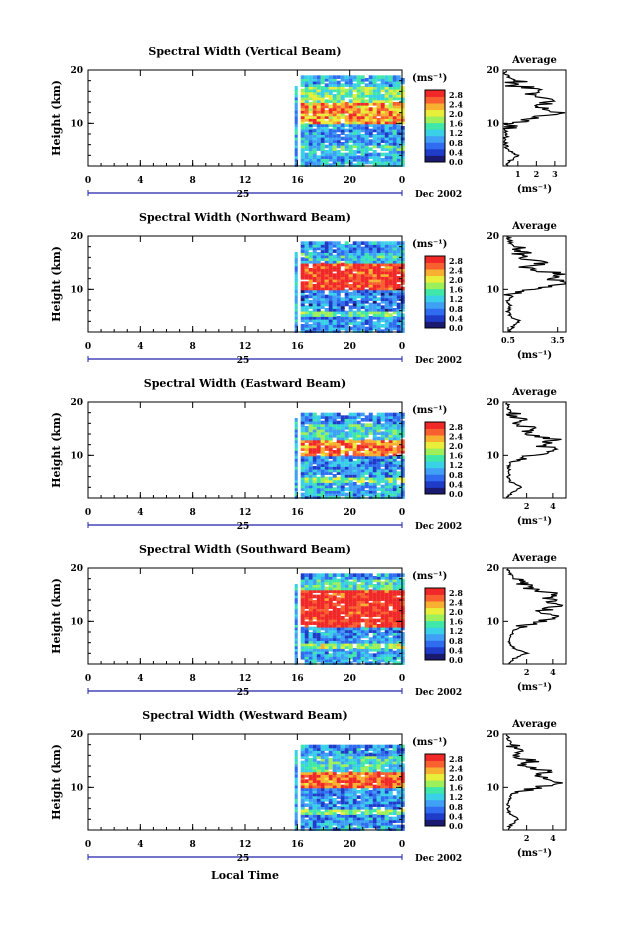 This screenshot has height=929, width=617. I want to click on colorbar-tick-label: 0.0, so click(456, 660).